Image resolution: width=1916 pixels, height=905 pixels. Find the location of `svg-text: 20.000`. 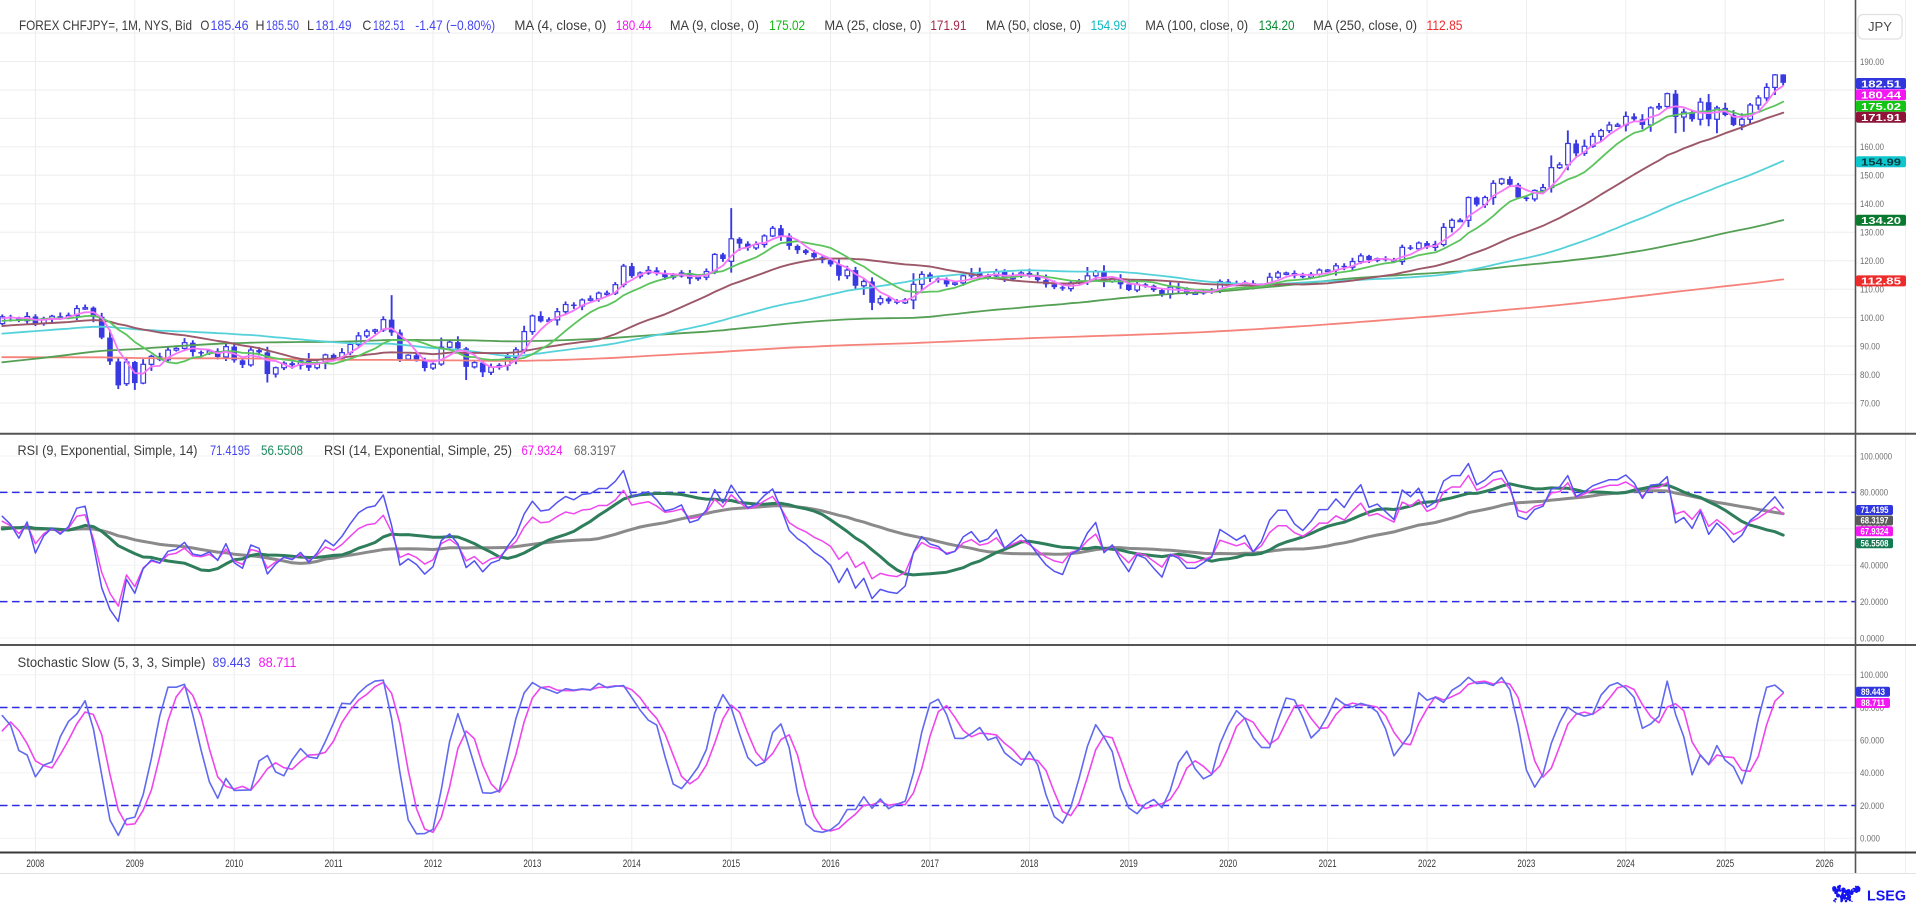

svg-text: 20.000 is located at coordinates (1872, 806).